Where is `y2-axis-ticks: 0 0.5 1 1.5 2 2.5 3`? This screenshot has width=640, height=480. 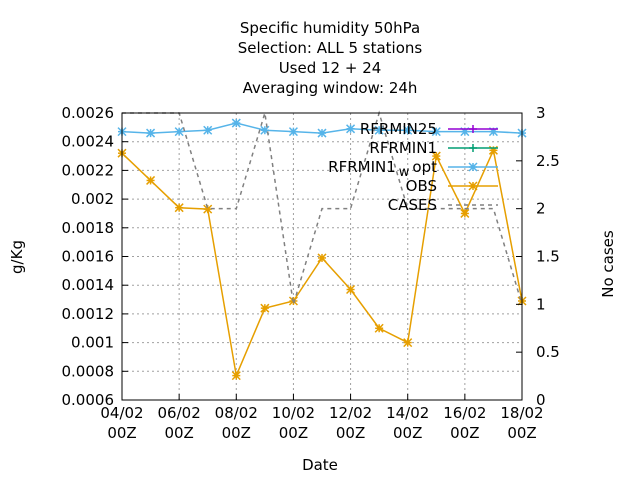
y2-axis-ticks: 0 0.5 1 1.5 2 2.5 3 is located at coordinates (538, 256).